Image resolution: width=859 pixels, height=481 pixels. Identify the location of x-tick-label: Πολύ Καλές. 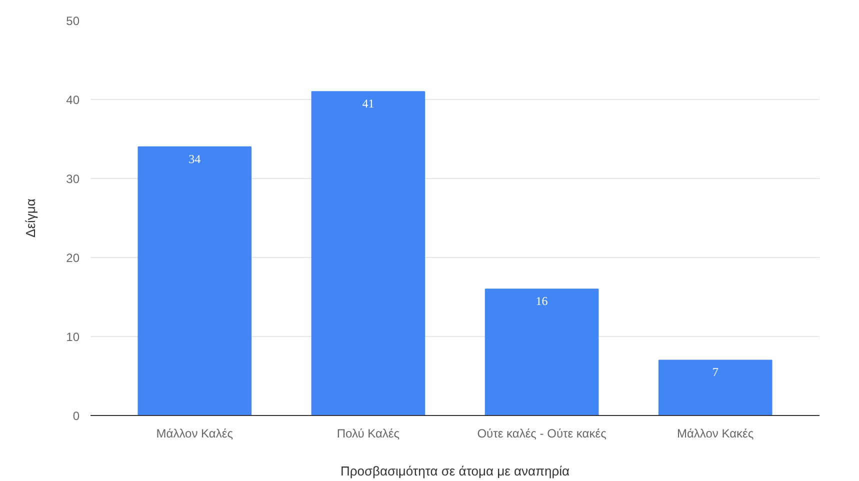
(368, 433).